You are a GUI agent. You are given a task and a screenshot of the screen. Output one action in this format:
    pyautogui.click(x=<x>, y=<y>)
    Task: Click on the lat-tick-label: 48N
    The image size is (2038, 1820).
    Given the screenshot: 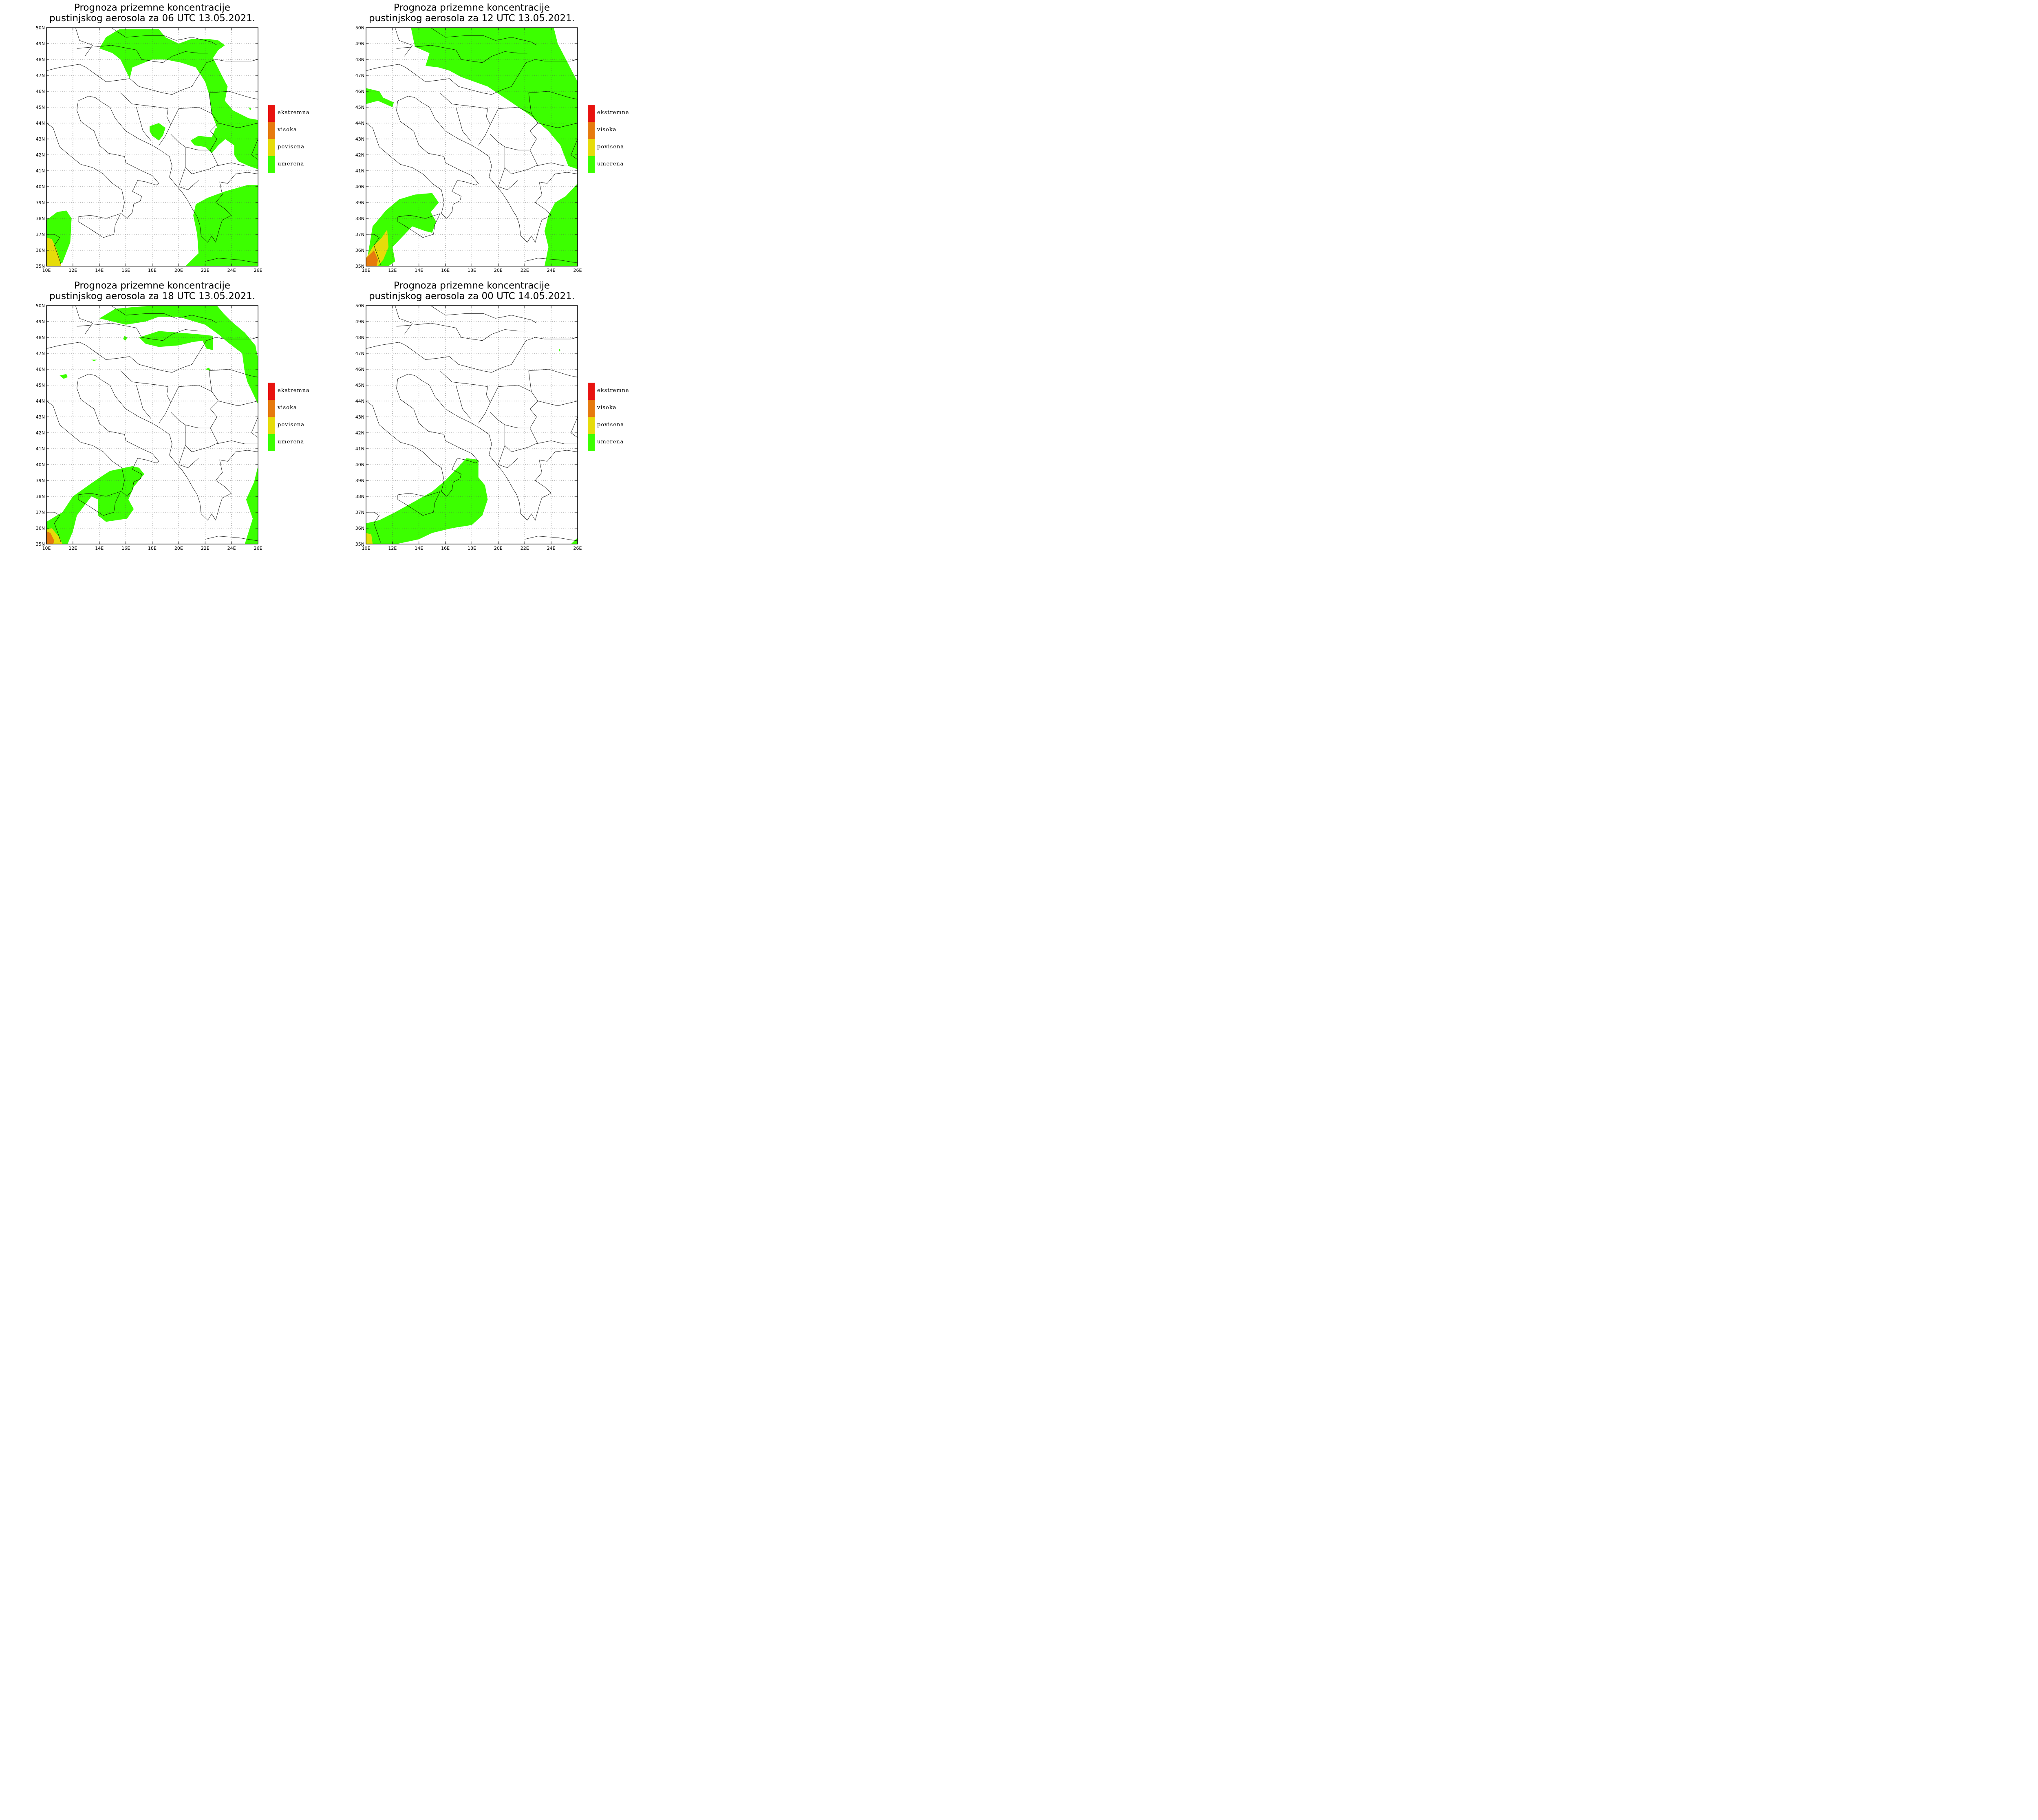 What is the action you would take?
    pyautogui.click(x=40, y=338)
    